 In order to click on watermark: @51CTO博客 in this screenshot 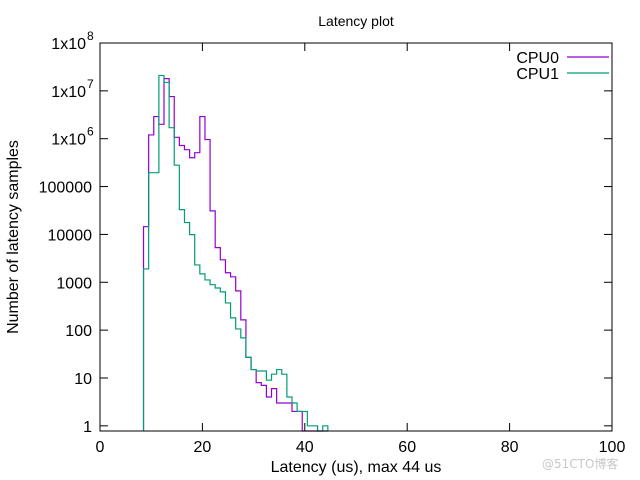, I will do `click(580, 464)`.